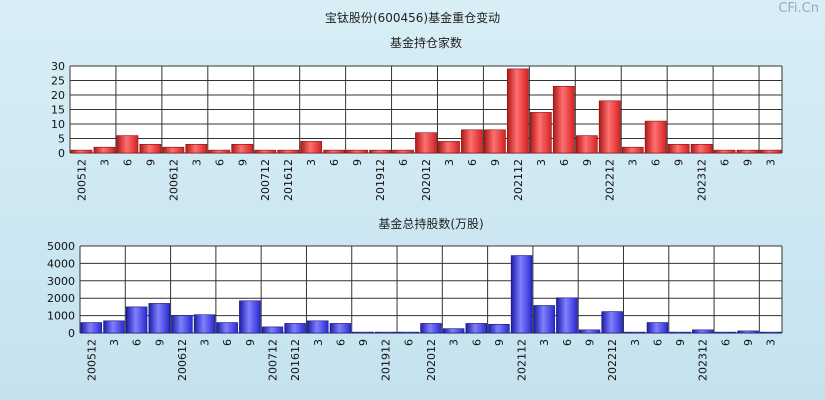 This screenshot has width=825, height=400. What do you see at coordinates (58, 110) in the screenshot?
I see `y-tick-label: 15` at bounding box center [58, 110].